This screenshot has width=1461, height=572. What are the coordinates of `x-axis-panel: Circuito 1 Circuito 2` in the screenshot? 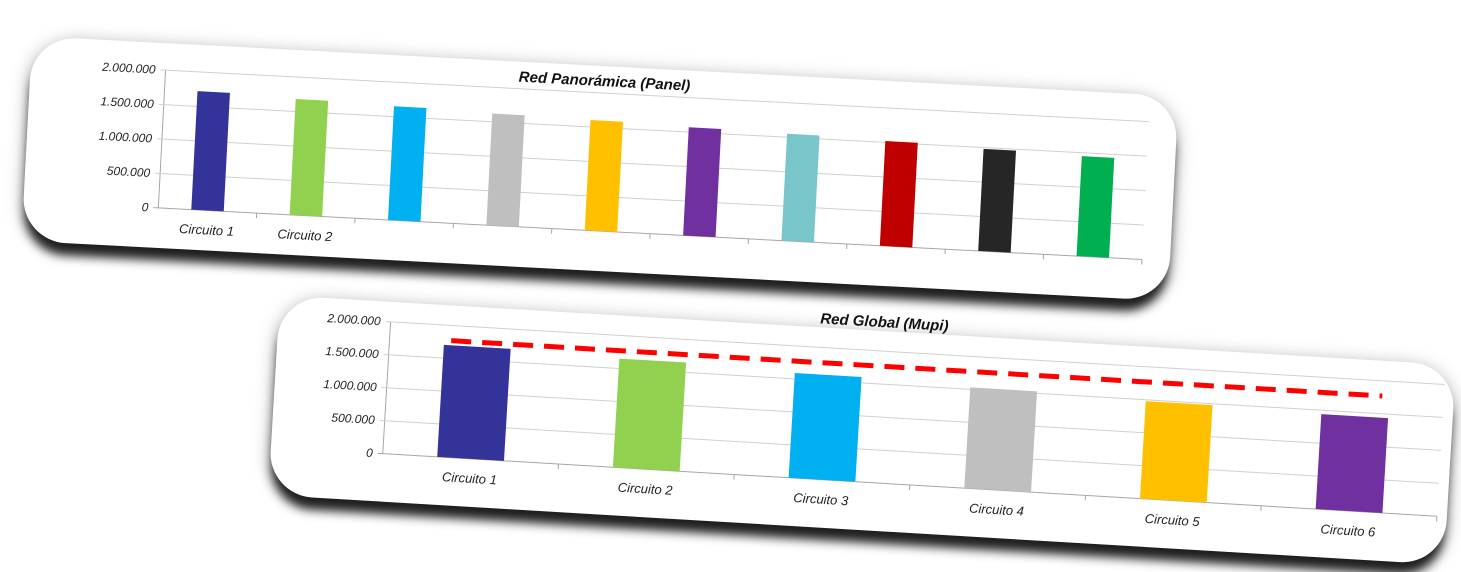 It's located at (256, 232).